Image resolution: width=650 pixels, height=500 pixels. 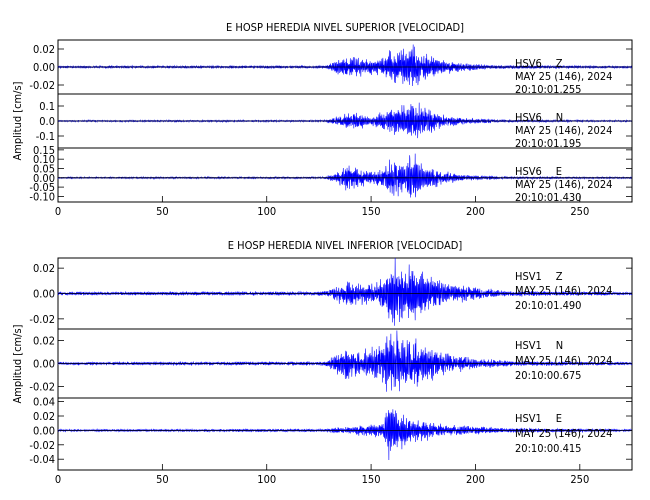 I want to click on station-label: HSV6 E, so click(x=538, y=171).